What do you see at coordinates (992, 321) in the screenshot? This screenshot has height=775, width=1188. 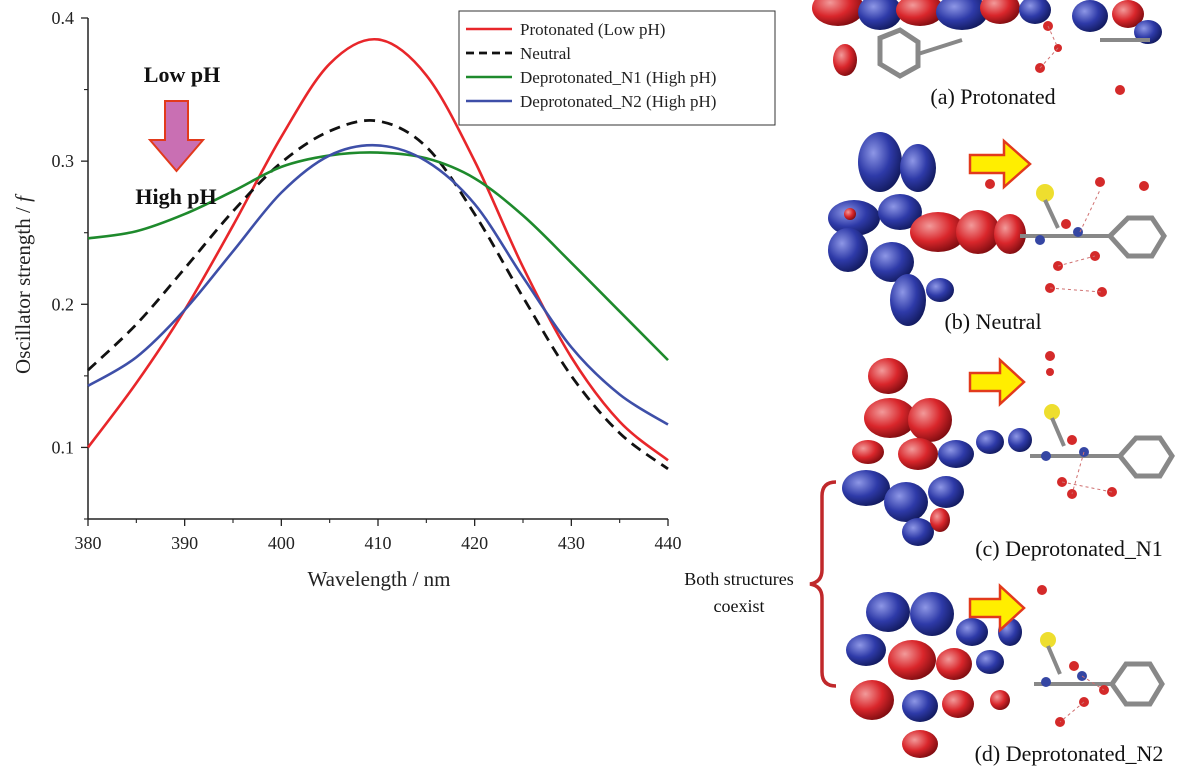 I see `panel-b-caption: (b) Neutral` at bounding box center [992, 321].